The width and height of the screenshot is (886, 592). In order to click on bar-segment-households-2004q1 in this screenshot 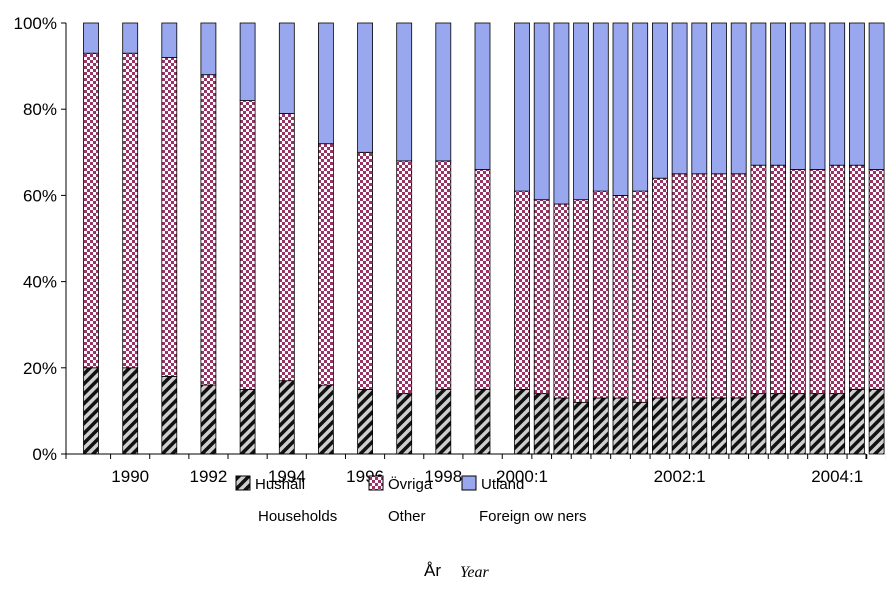, I will do `click(837, 424)`.